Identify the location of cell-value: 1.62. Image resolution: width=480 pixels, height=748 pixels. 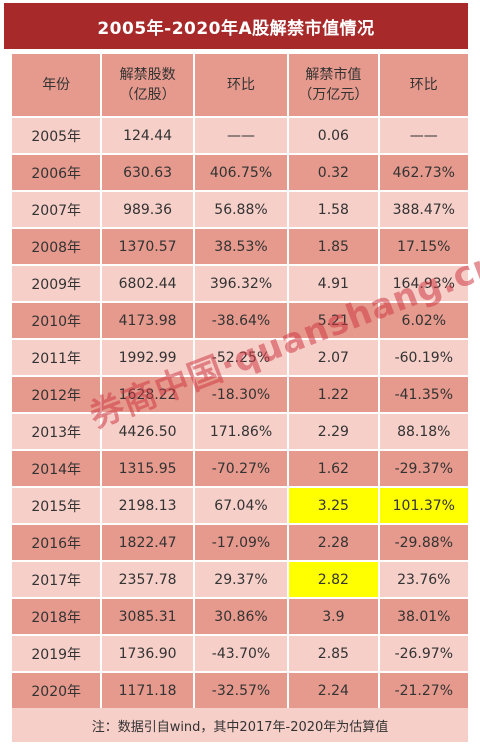
(333, 468).